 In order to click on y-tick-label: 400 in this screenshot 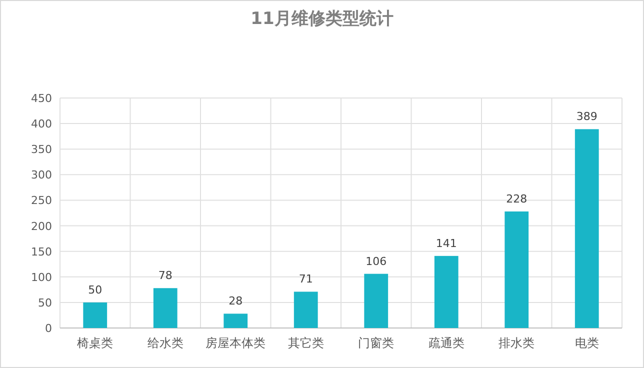, I will do `click(41, 124)`.